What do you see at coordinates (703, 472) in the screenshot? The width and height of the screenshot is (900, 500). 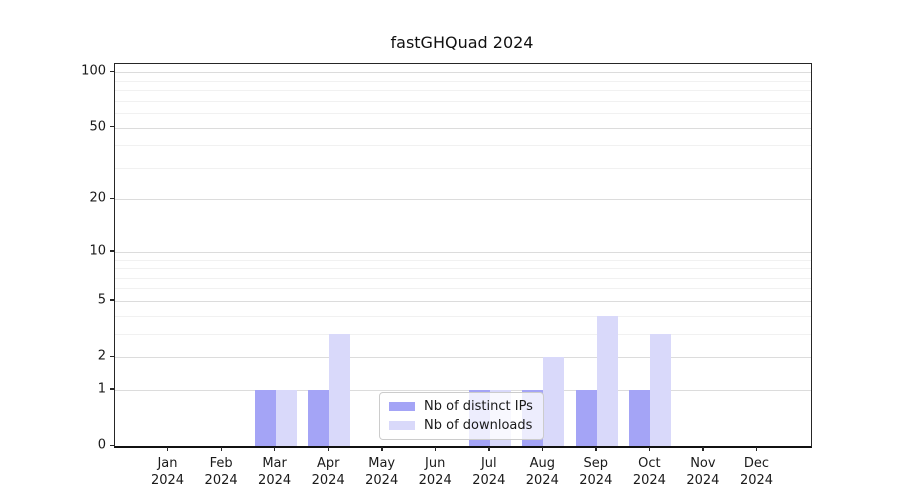 I see `x-axis-tick-label: Nov 2024` at bounding box center [703, 472].